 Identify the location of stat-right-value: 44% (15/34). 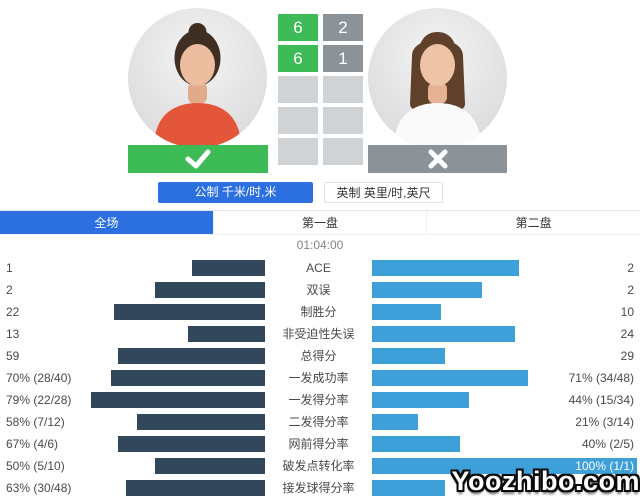
(601, 400).